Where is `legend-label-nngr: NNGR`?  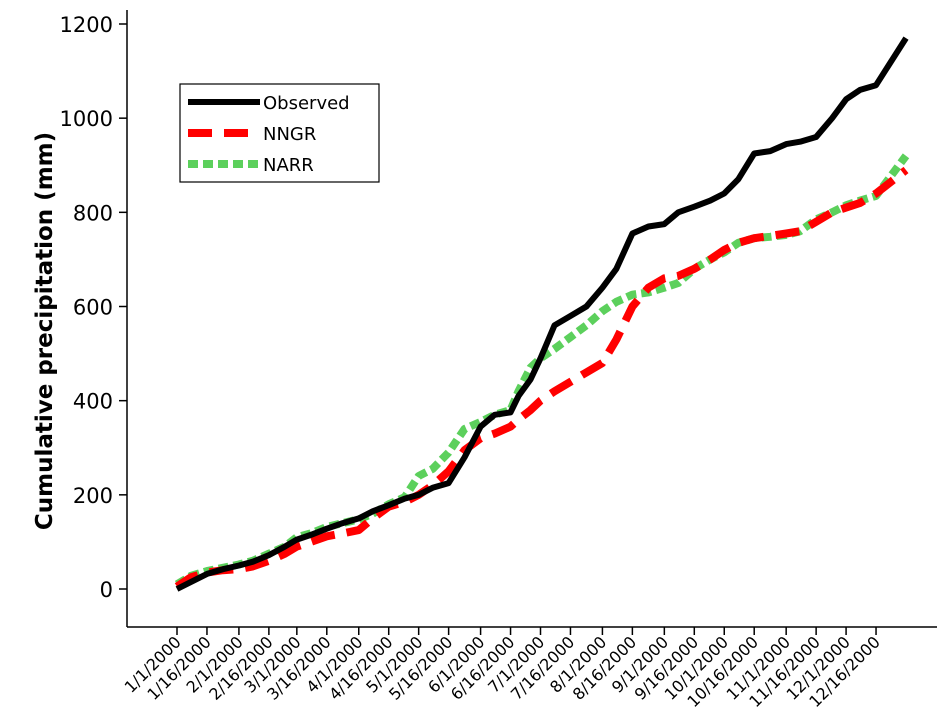 legend-label-nngr: NNGR is located at coordinates (289, 134).